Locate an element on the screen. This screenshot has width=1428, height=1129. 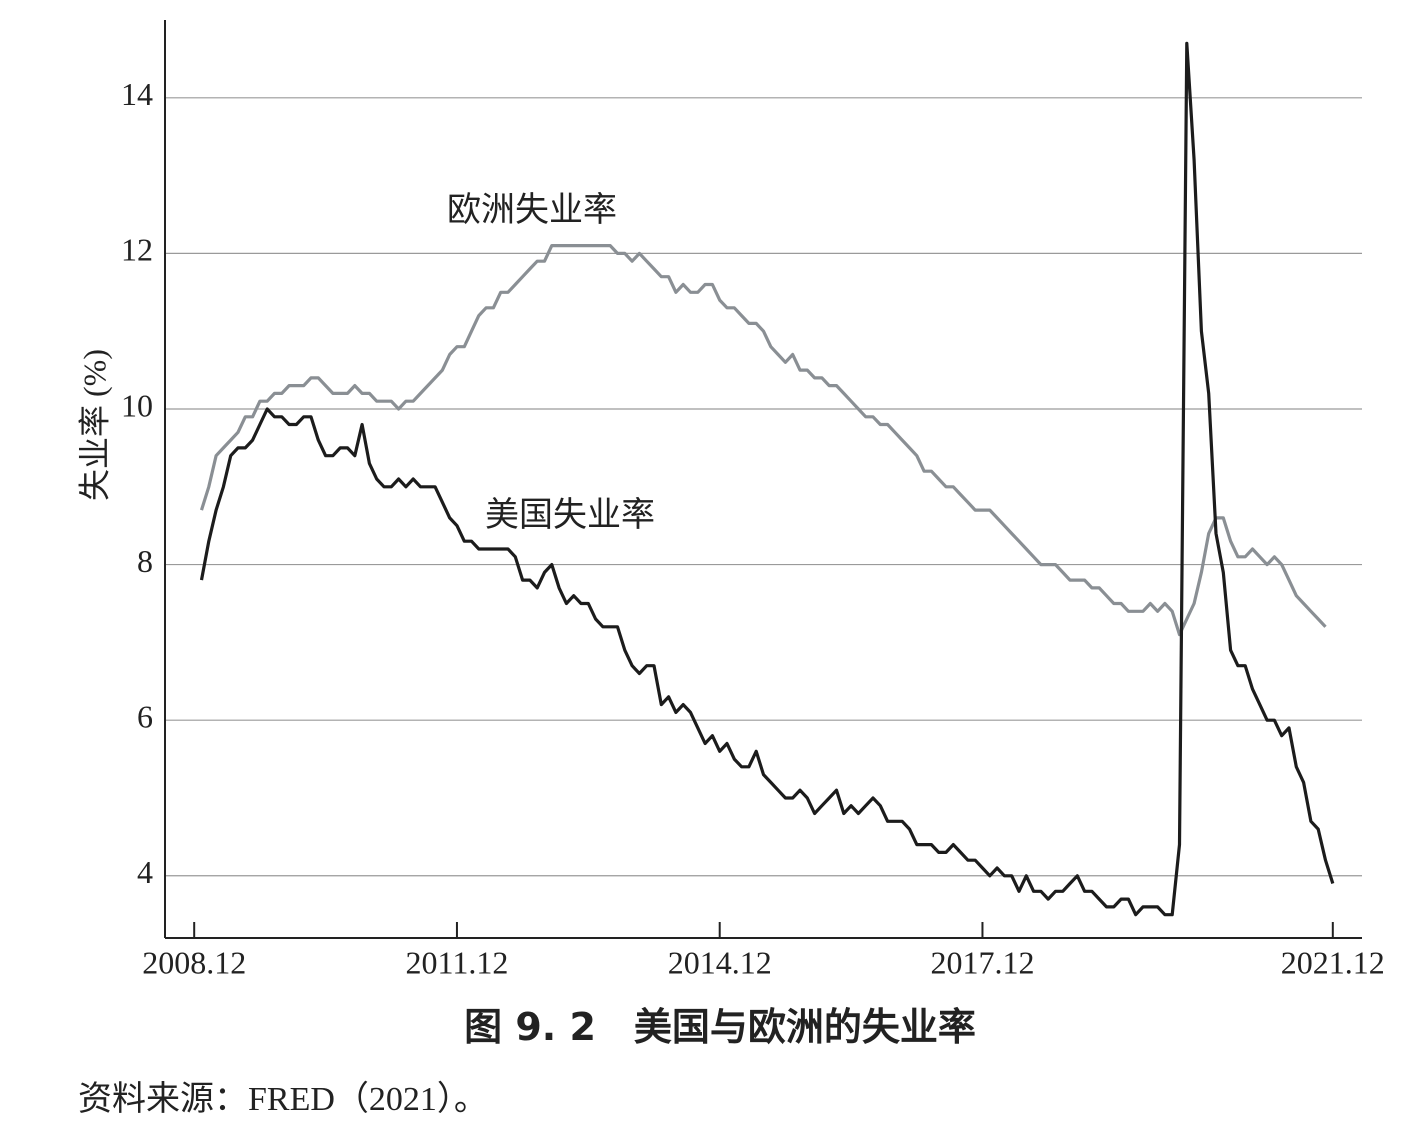
series-label: 欧洲失业率 is located at coordinates (532, 210).